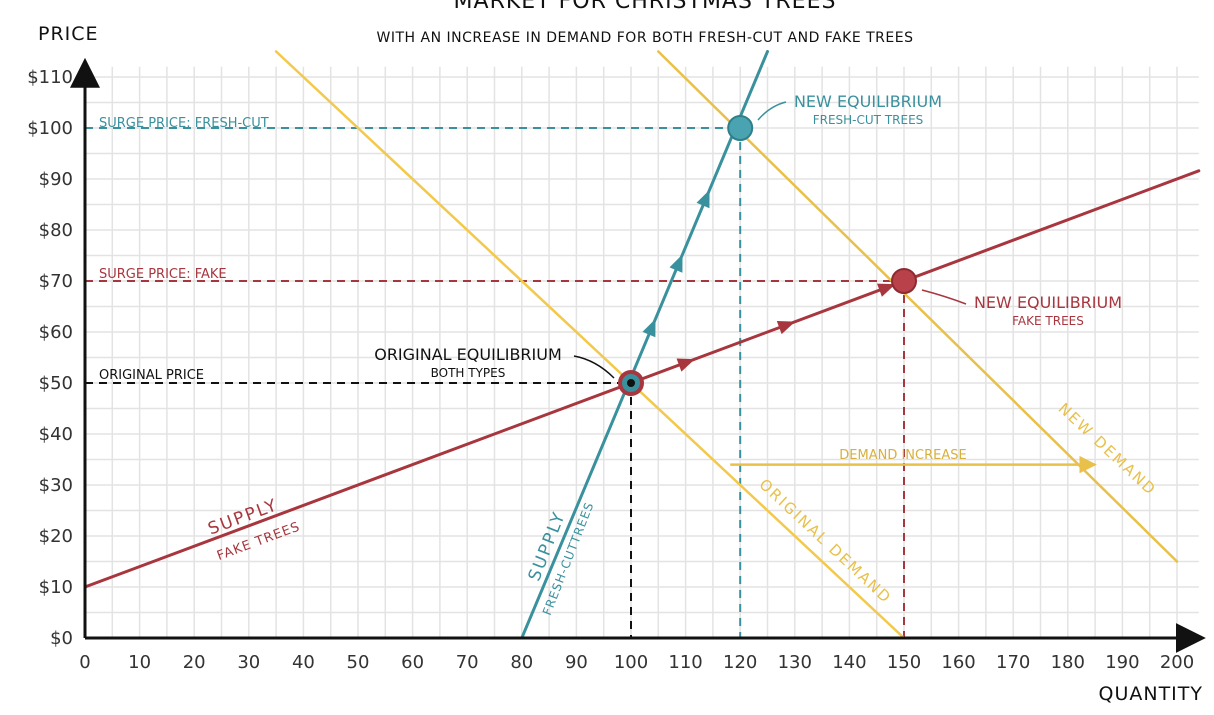 The image size is (1214, 715). I want to click on y-axis-title: PRICE, so click(68, 34).